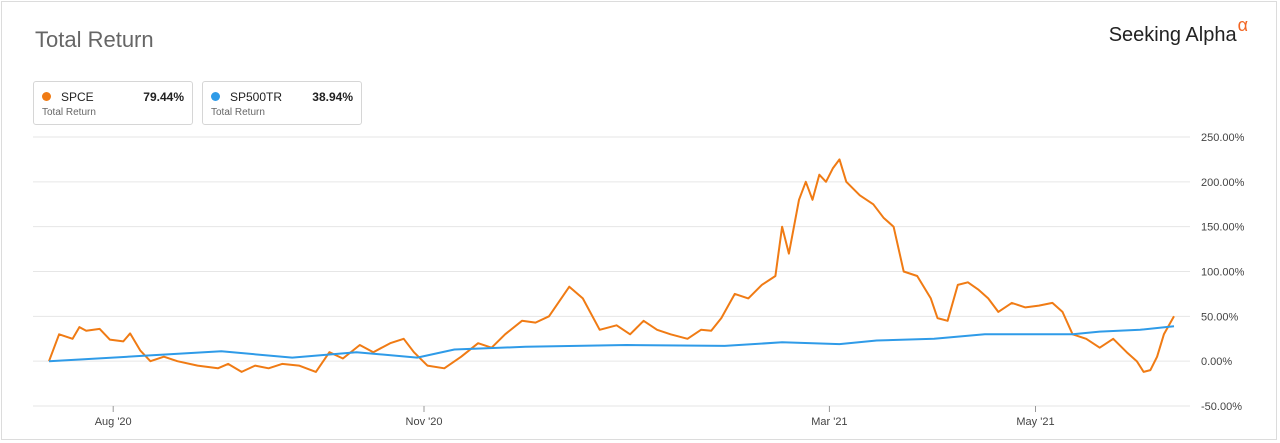 The width and height of the screenshot is (1280, 443). I want to click on x-tick-label: Aug '20, so click(113, 422).